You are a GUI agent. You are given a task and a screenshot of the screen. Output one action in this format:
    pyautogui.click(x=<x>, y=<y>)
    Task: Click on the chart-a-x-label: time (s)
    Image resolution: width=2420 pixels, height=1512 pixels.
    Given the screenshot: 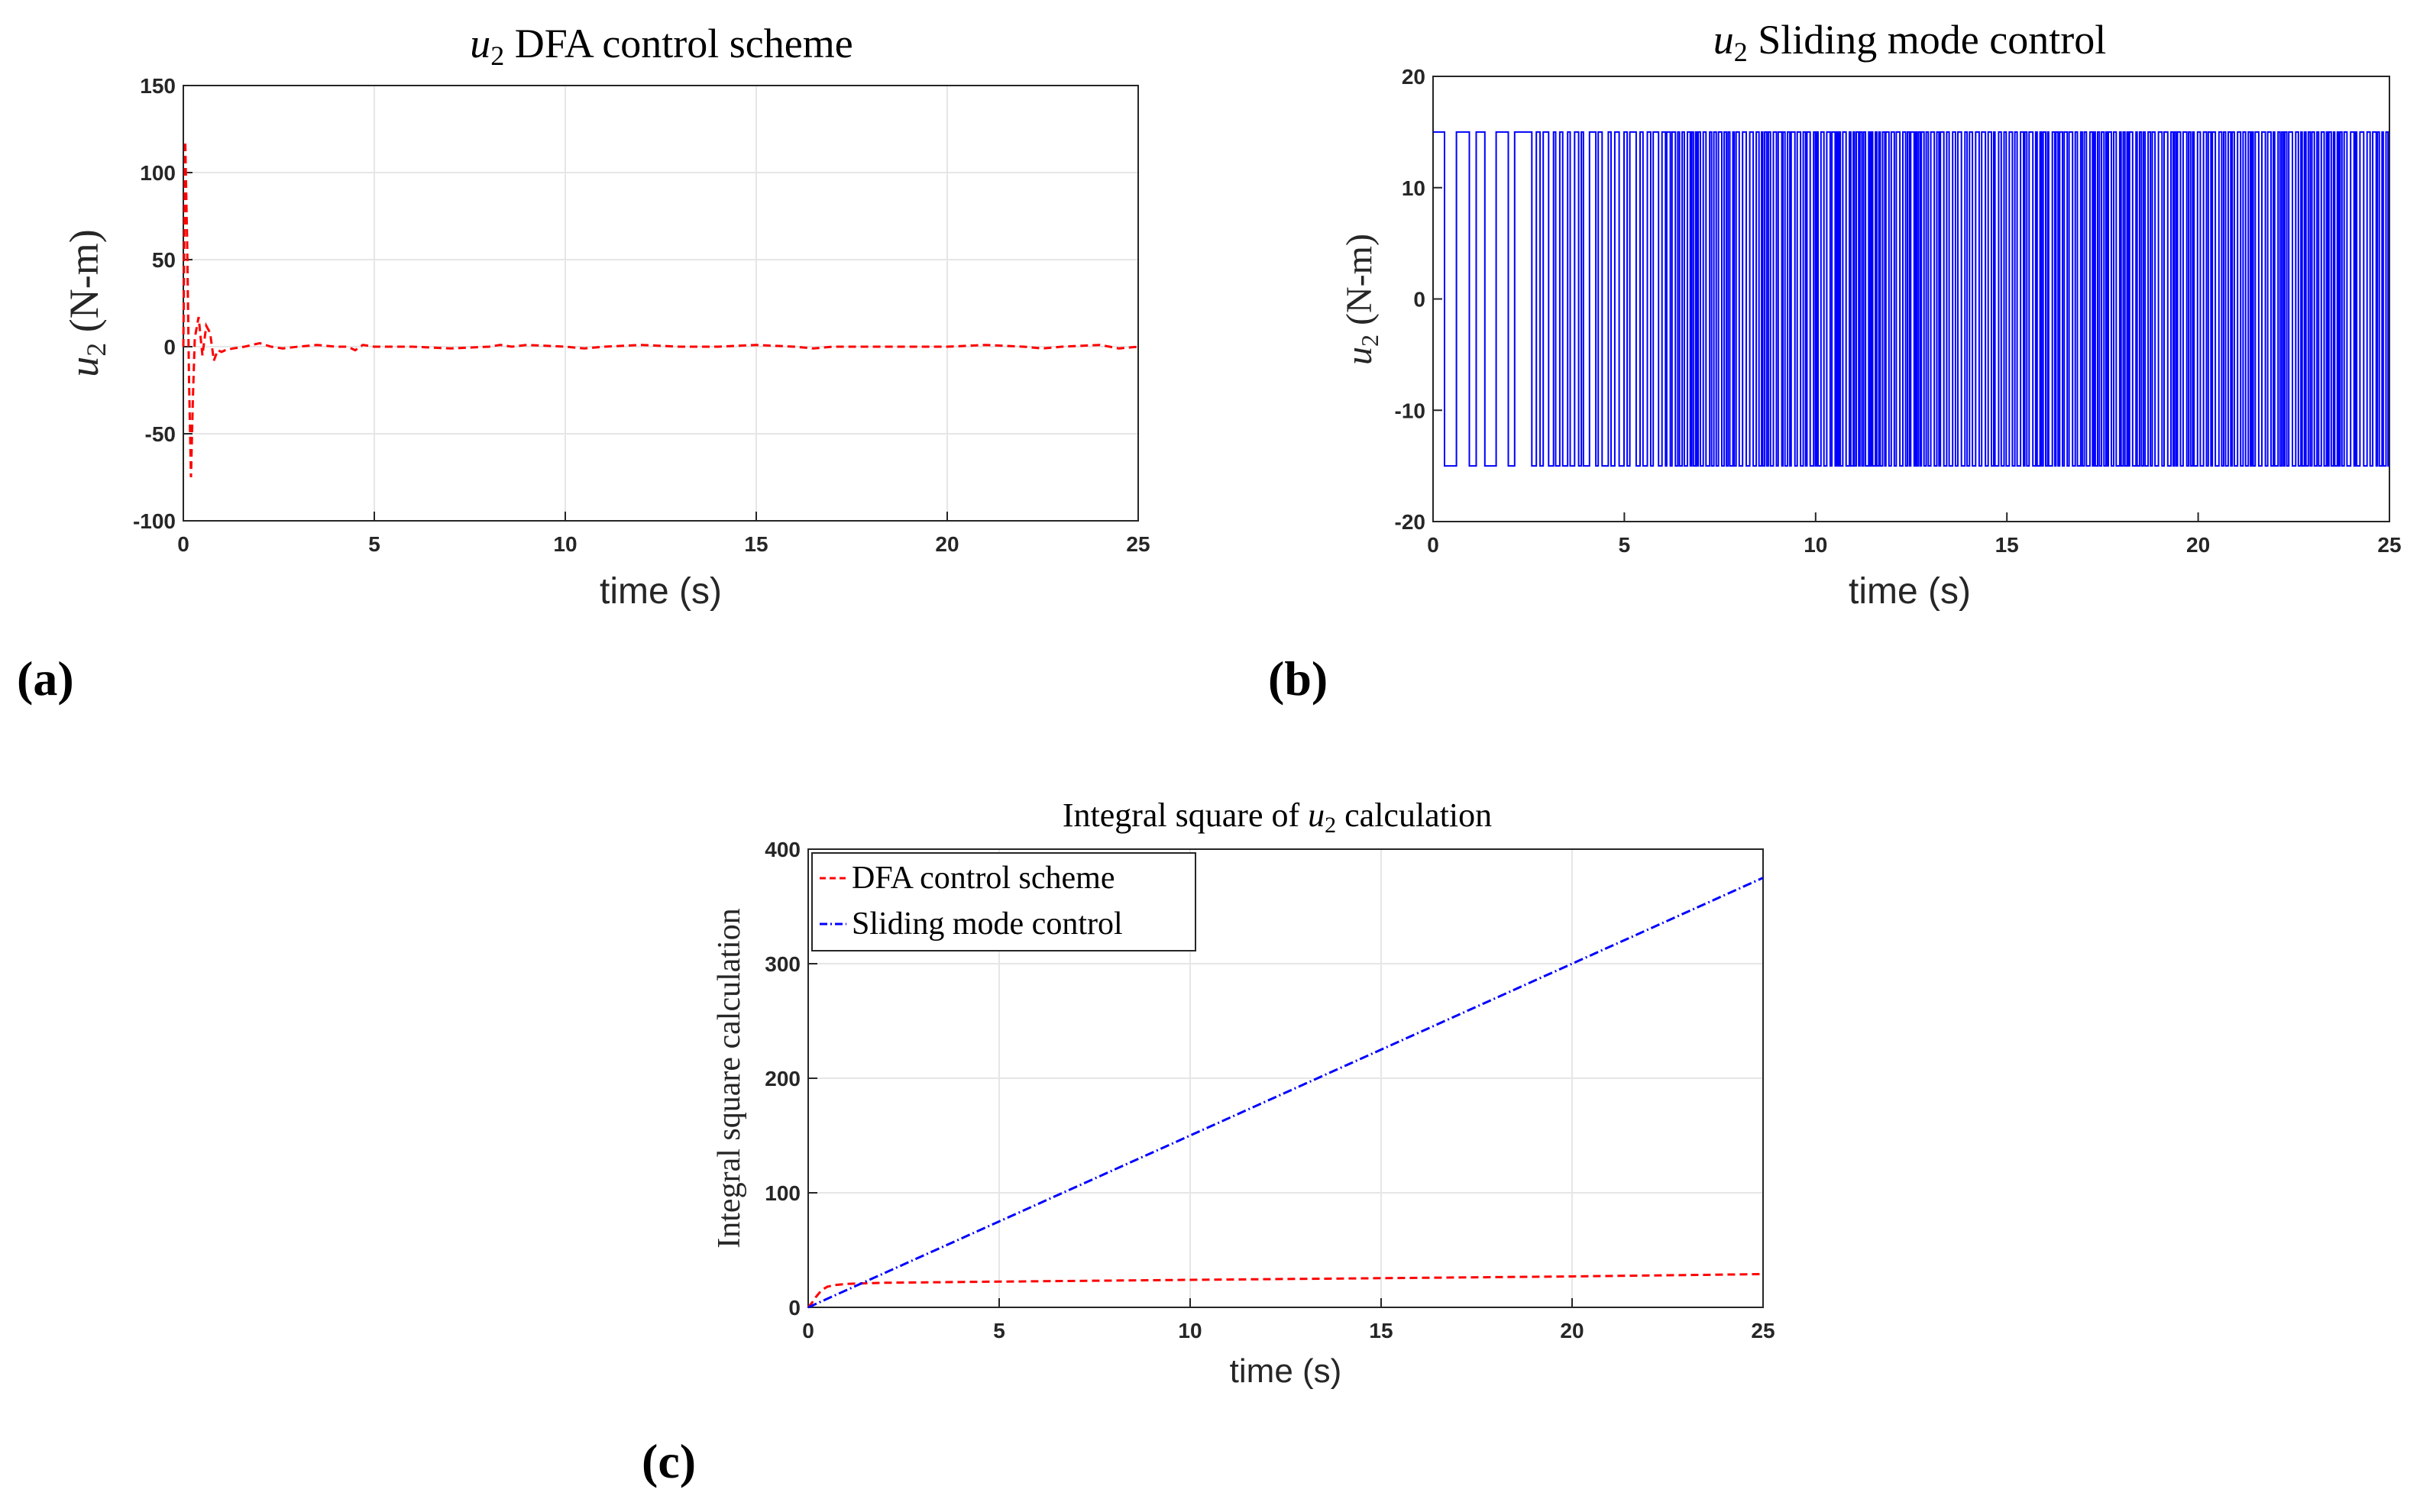 What is the action you would take?
    pyautogui.click(x=661, y=591)
    